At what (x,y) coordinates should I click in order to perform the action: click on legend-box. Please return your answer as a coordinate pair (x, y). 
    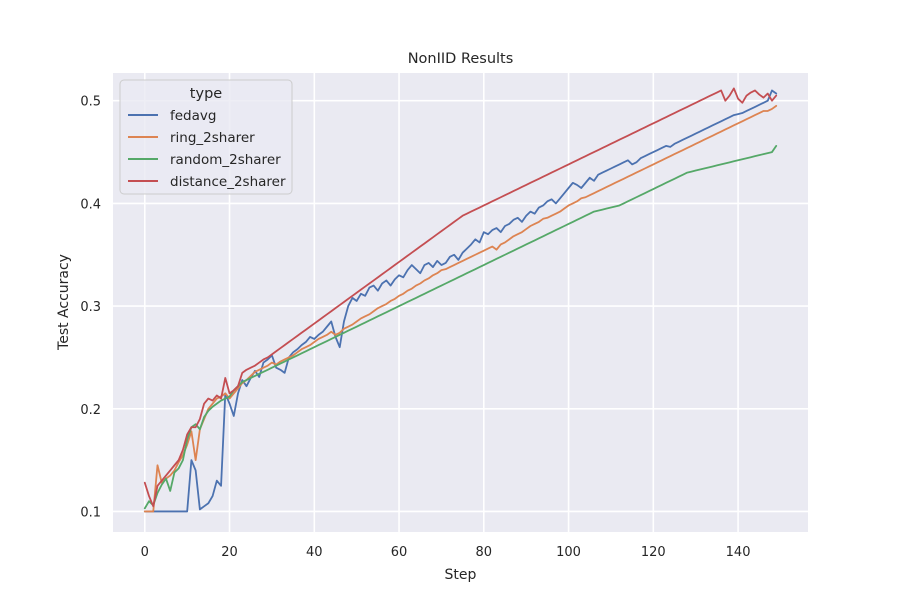
    Looking at the image, I should click on (206, 137).